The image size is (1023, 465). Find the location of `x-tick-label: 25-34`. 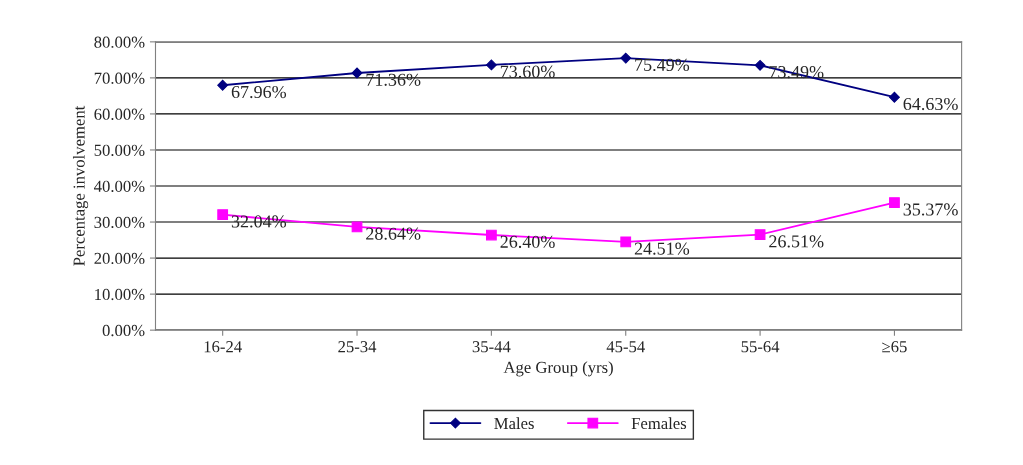

x-tick-label: 25-34 is located at coordinates (357, 347).